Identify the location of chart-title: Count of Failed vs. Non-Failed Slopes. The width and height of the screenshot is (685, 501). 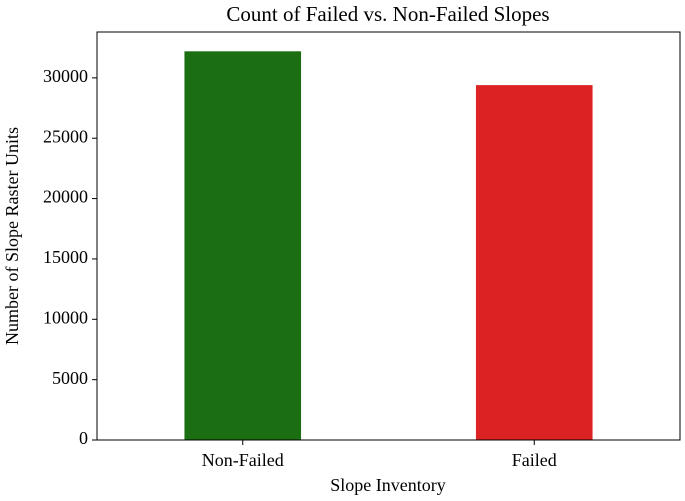
(387, 14).